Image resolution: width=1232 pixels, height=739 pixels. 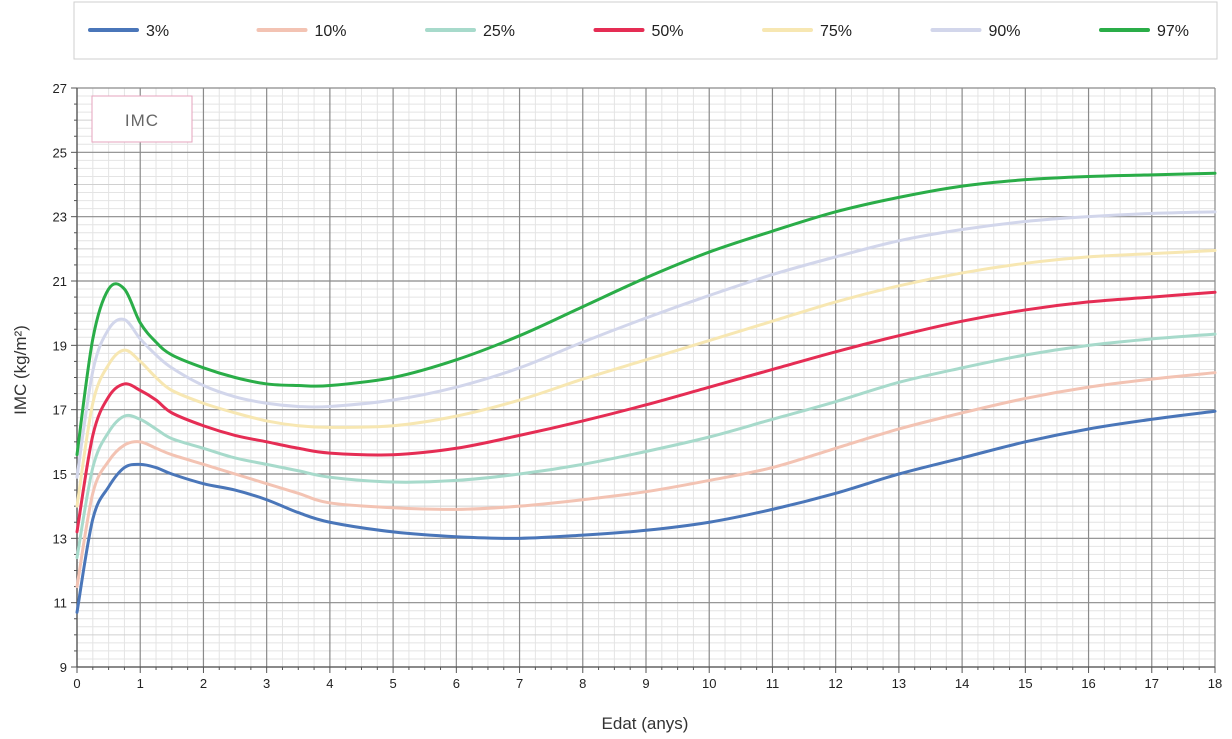 I want to click on x-tick-label: 16, so click(x=1088, y=683).